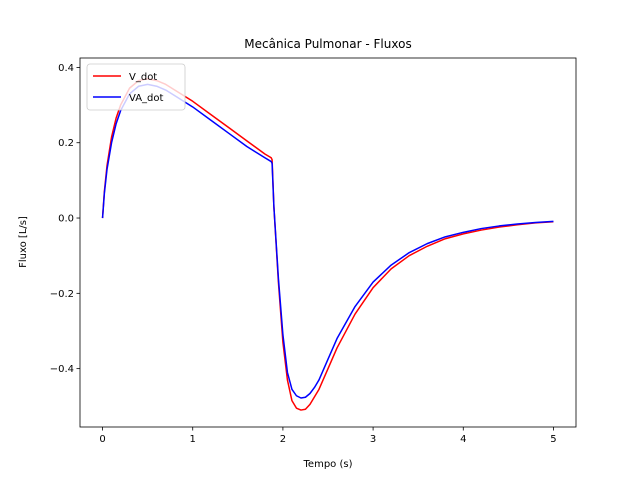 The image size is (640, 480). What do you see at coordinates (283, 439) in the screenshot?
I see `x-tick-label: 2` at bounding box center [283, 439].